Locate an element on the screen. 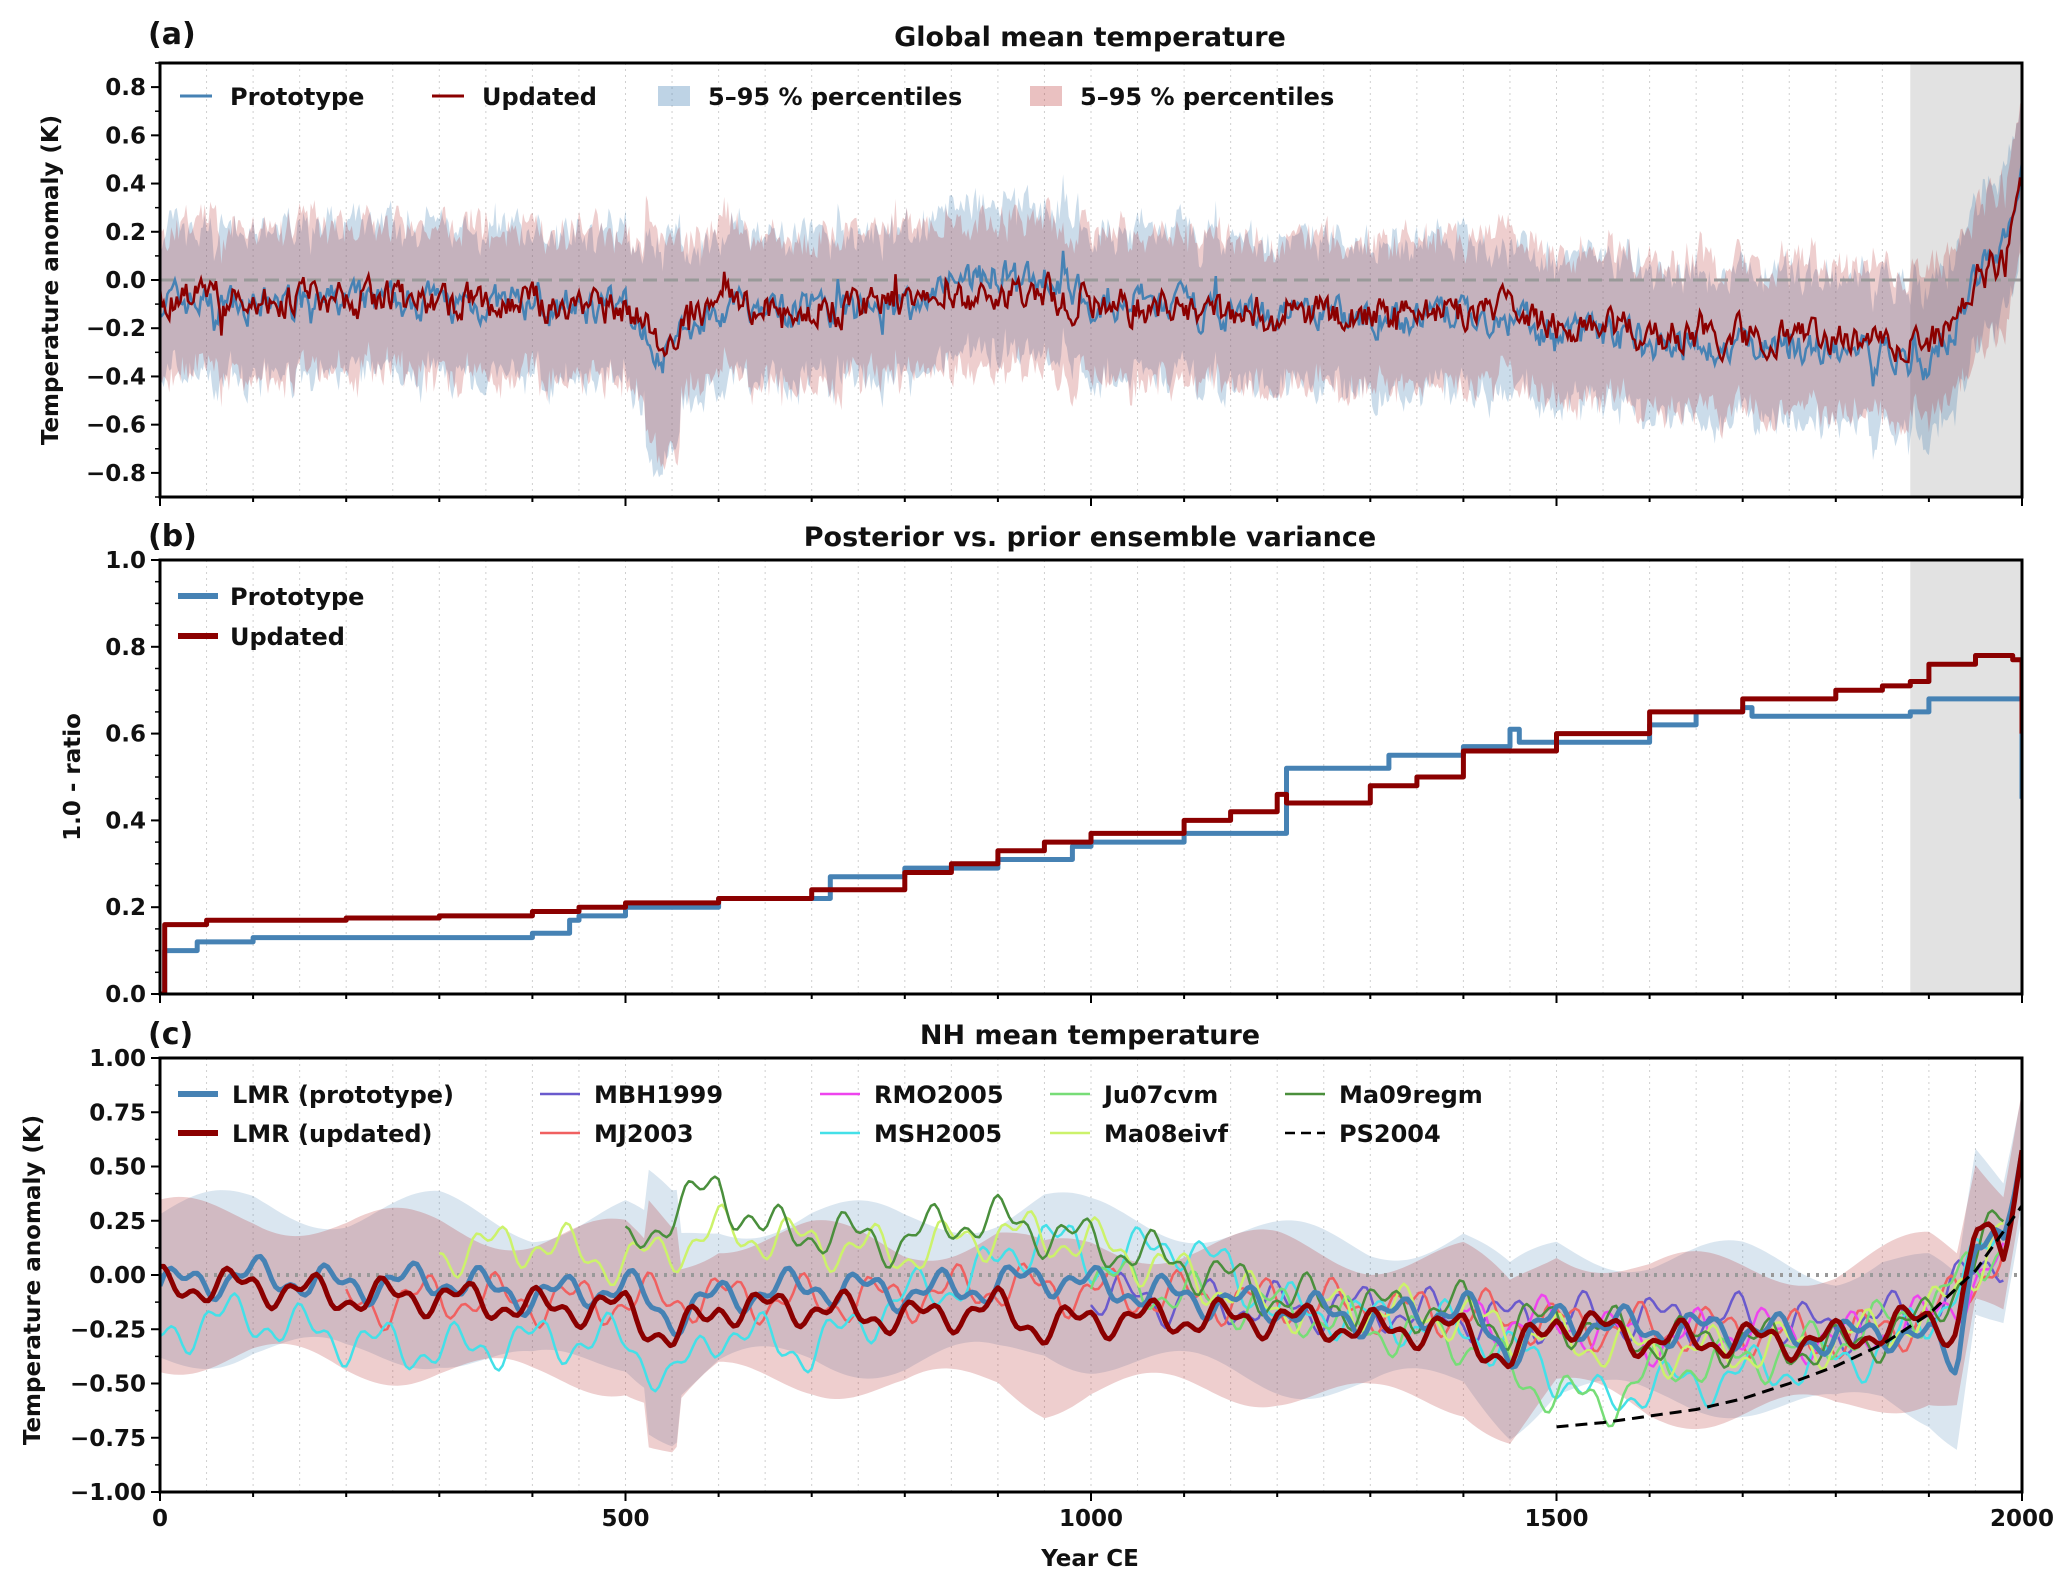 The image size is (2067, 1577). y-tick-label: −0.2 is located at coordinates (116, 329).